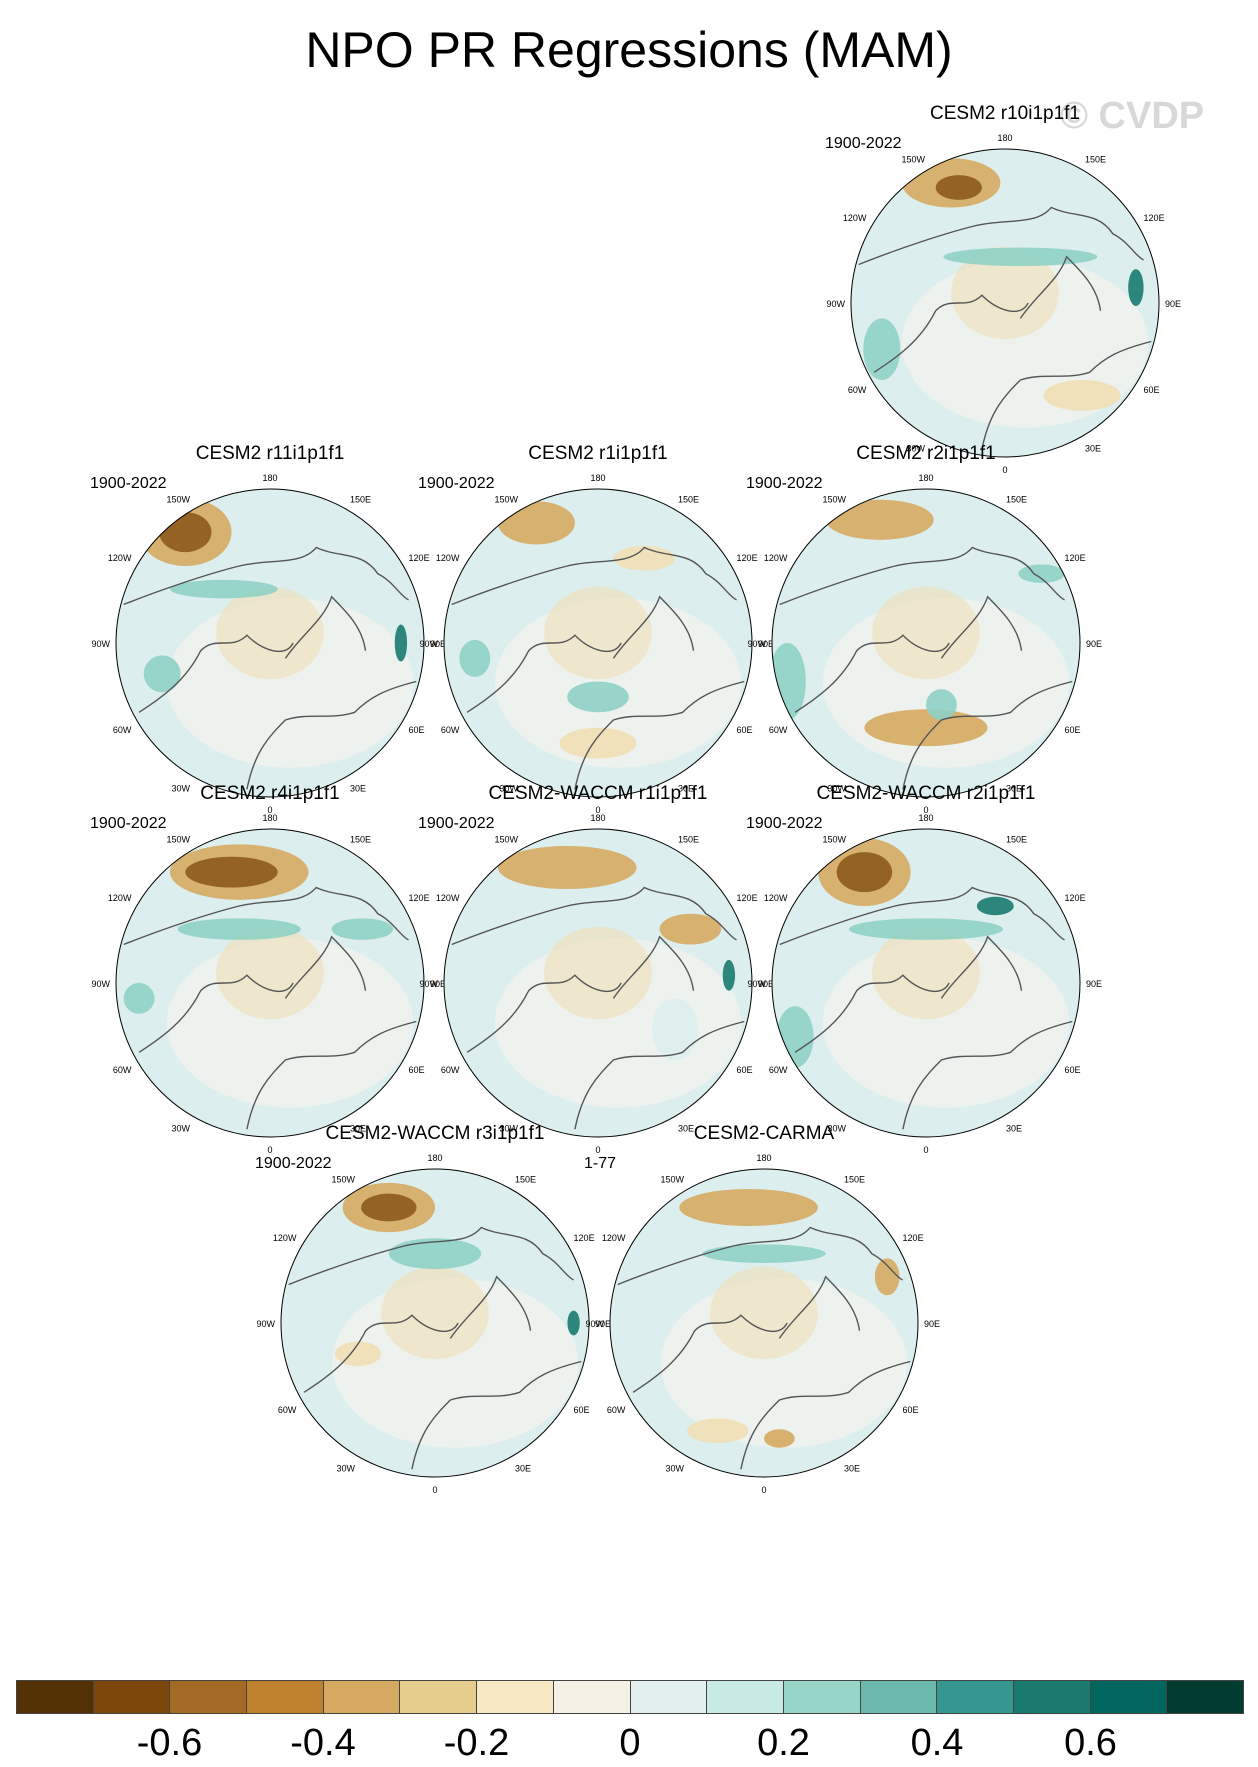 The image size is (1258, 1767). What do you see at coordinates (169, 1743) in the screenshot?
I see `colorbar-label: -0.6` at bounding box center [169, 1743].